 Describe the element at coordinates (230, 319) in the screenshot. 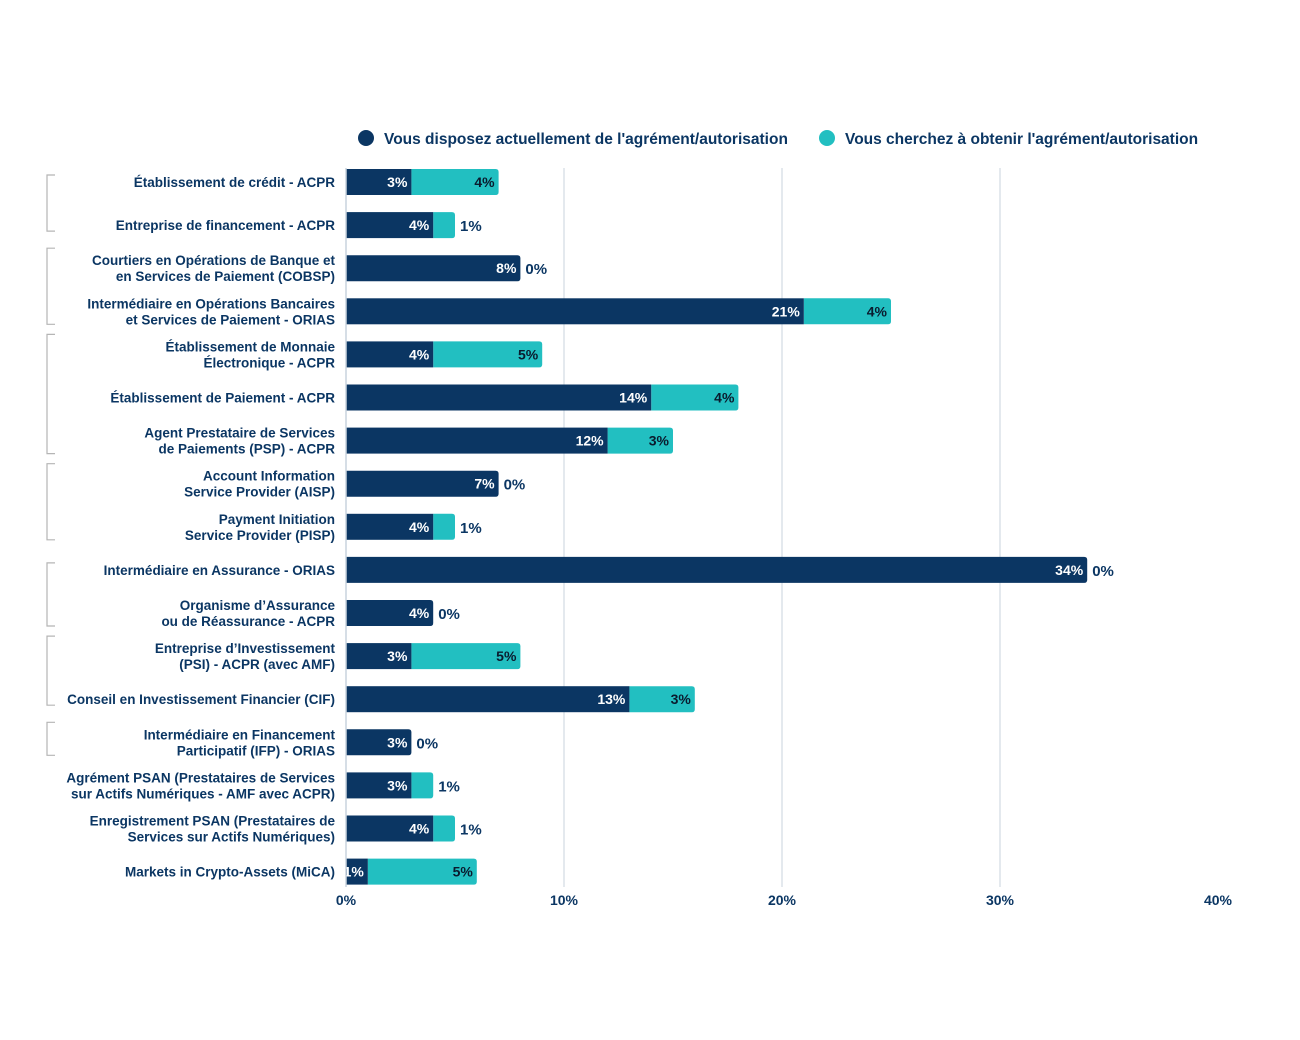

I see `category-label: et Services de Paiement - ORIAS` at that location.